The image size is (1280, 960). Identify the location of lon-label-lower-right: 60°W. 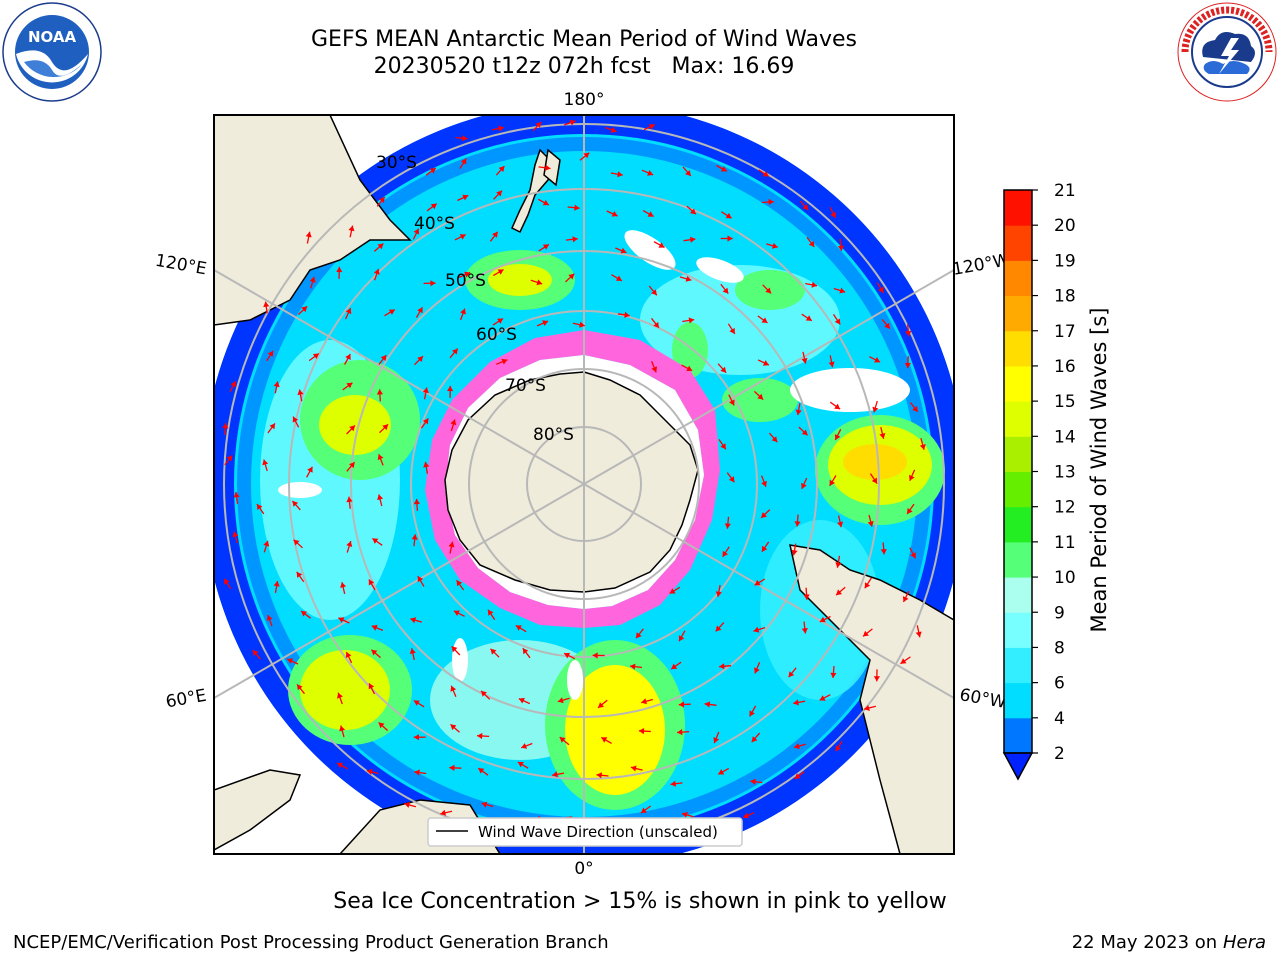
(983, 699).